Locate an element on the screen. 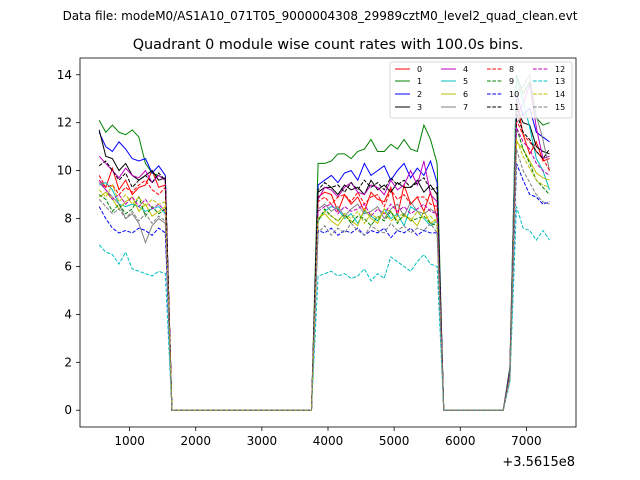 The image size is (640, 480). legend-label-4: 4 is located at coordinates (465, 69).